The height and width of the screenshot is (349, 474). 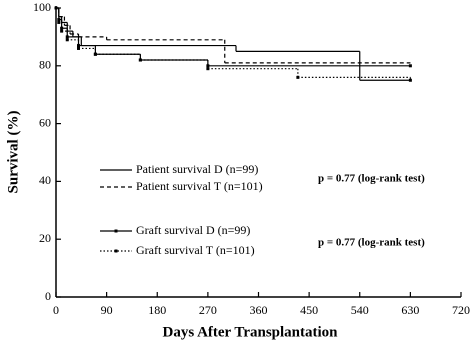 I want to click on x-tick-label: 540, so click(x=360, y=310).